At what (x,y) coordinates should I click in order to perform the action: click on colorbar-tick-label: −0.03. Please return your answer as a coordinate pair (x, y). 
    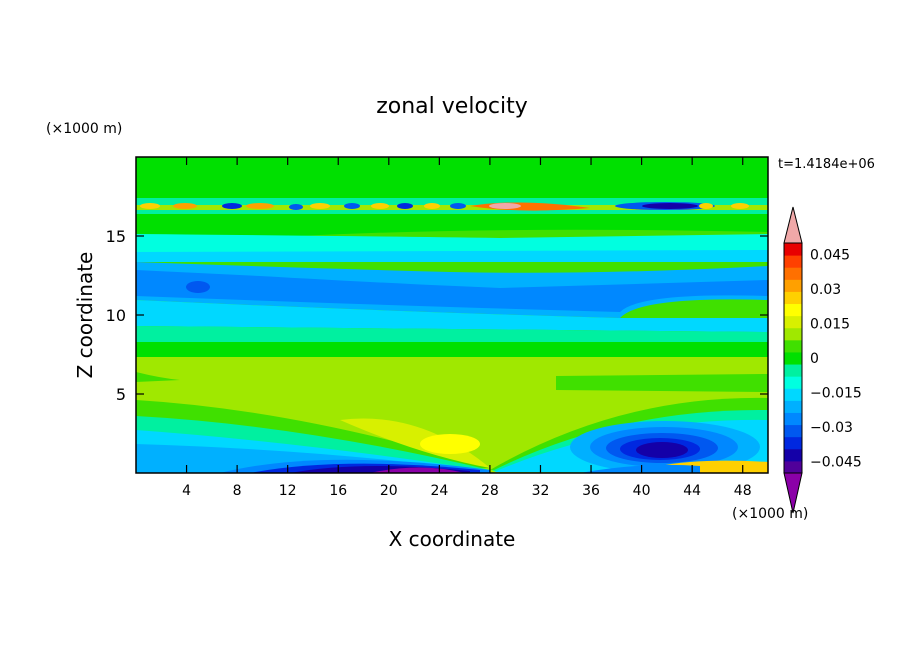
    Looking at the image, I should click on (831, 428).